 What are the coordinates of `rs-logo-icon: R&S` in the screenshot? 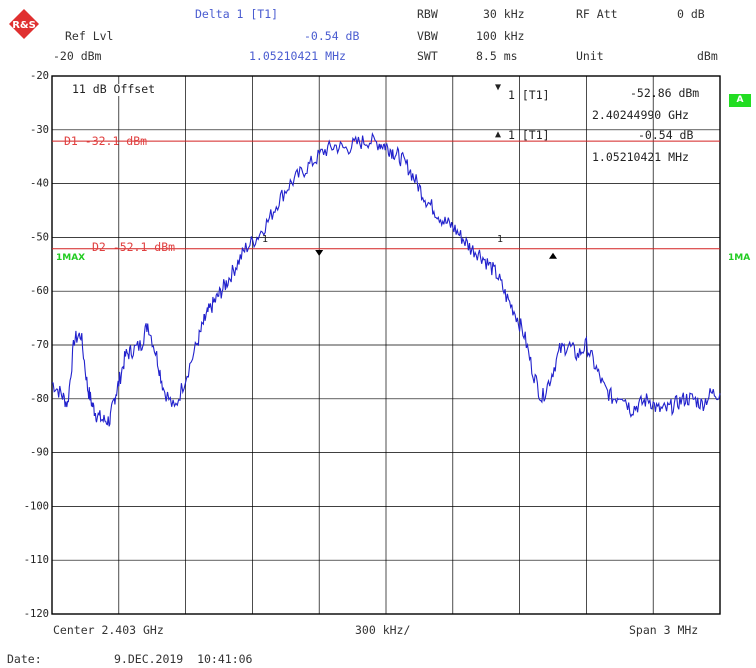 It's located at (24, 24).